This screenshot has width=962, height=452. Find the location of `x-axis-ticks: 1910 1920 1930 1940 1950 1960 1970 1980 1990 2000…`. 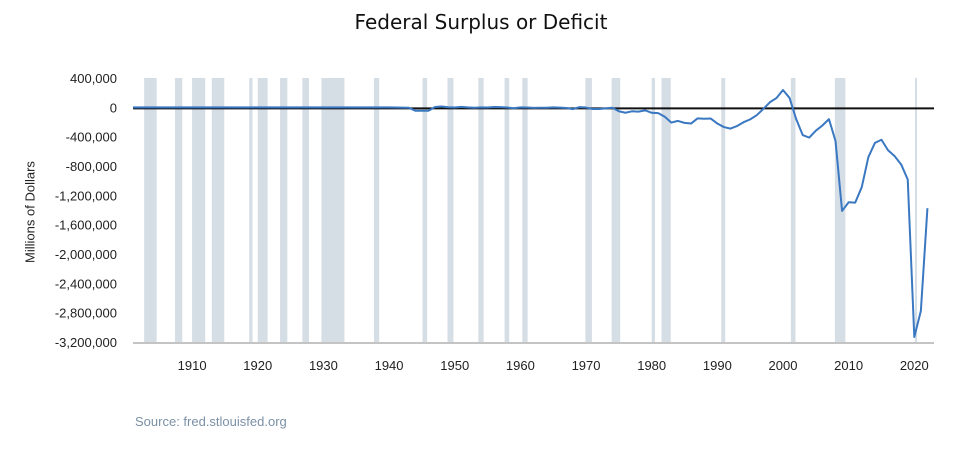

x-axis-ticks: 1910 1920 1930 1940 1950 1960 1970 1980 1990 2000… is located at coordinates (553, 365).